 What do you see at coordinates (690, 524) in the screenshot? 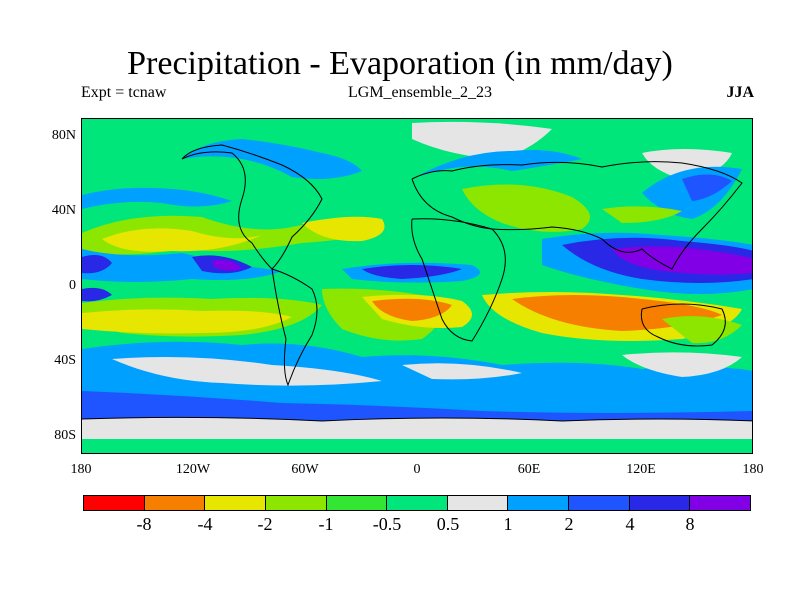
I see `colorbar-label: 8` at bounding box center [690, 524].